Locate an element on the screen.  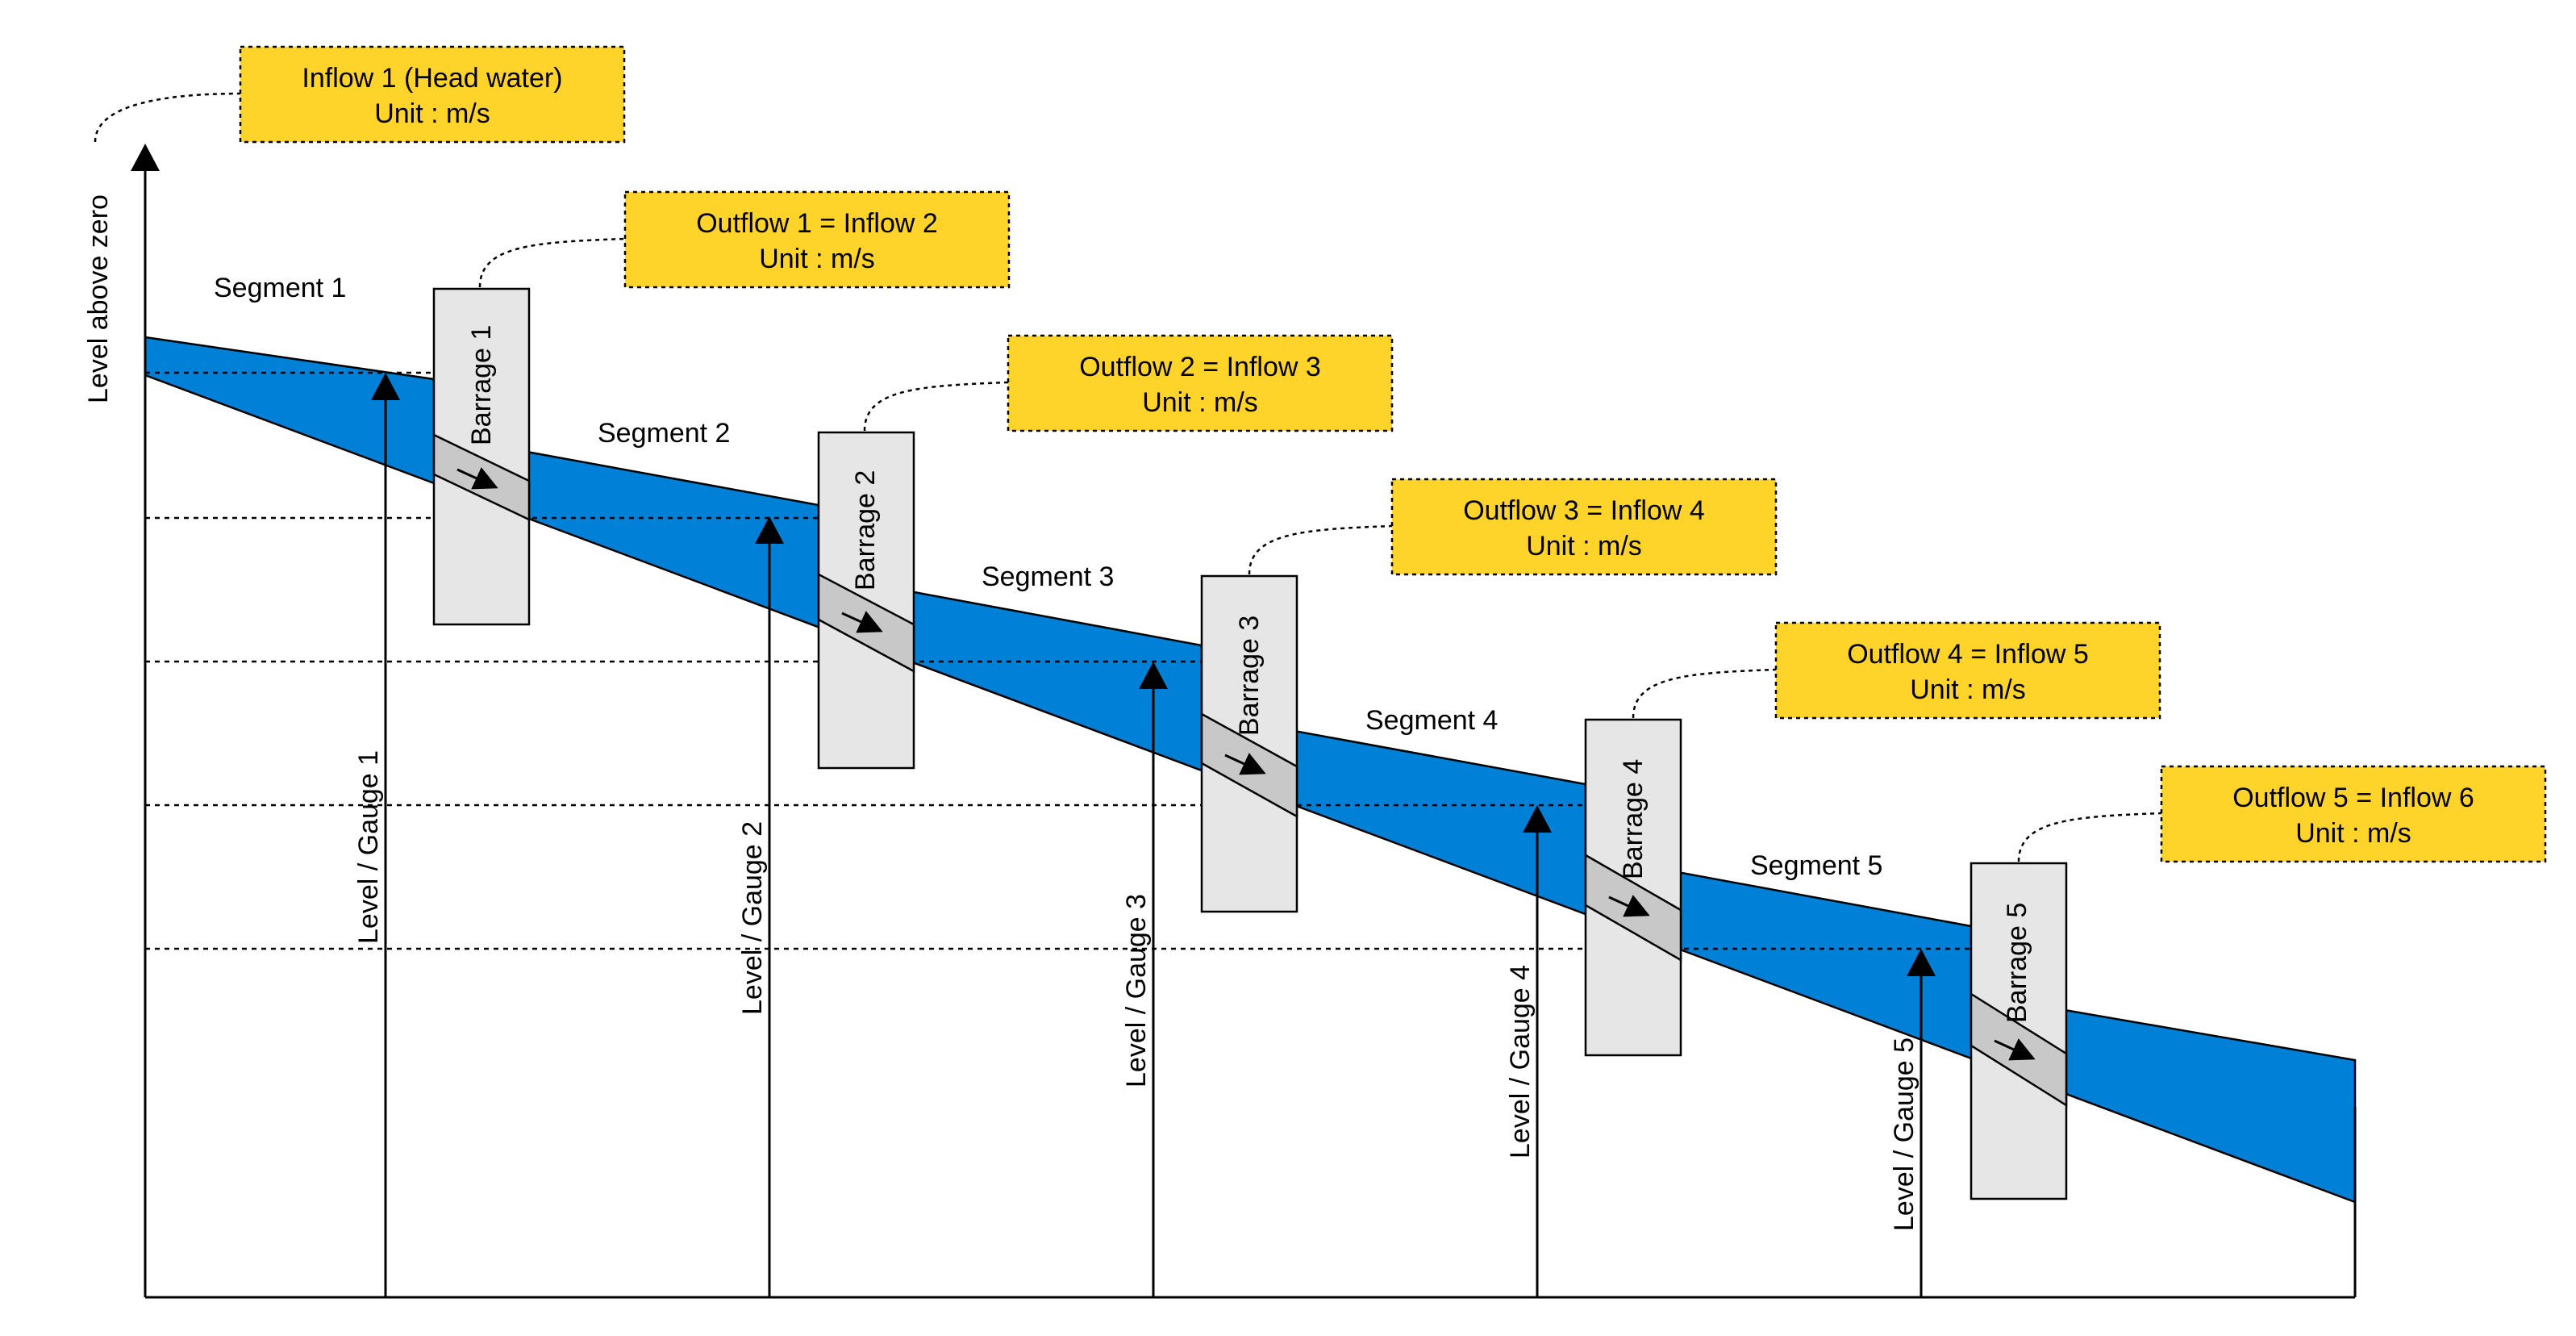
connector-inflow-head is located at coordinates (167, 117).